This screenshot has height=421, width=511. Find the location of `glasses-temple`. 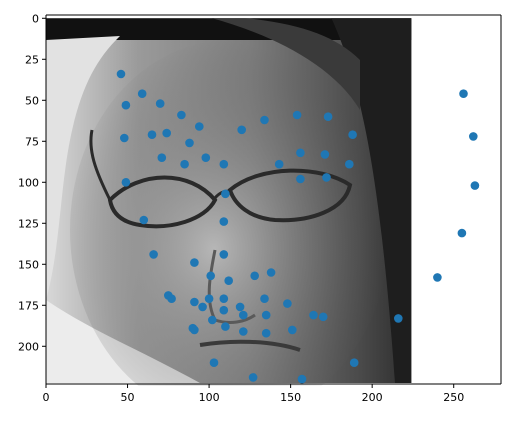

glasses-temple is located at coordinates (100, 165).